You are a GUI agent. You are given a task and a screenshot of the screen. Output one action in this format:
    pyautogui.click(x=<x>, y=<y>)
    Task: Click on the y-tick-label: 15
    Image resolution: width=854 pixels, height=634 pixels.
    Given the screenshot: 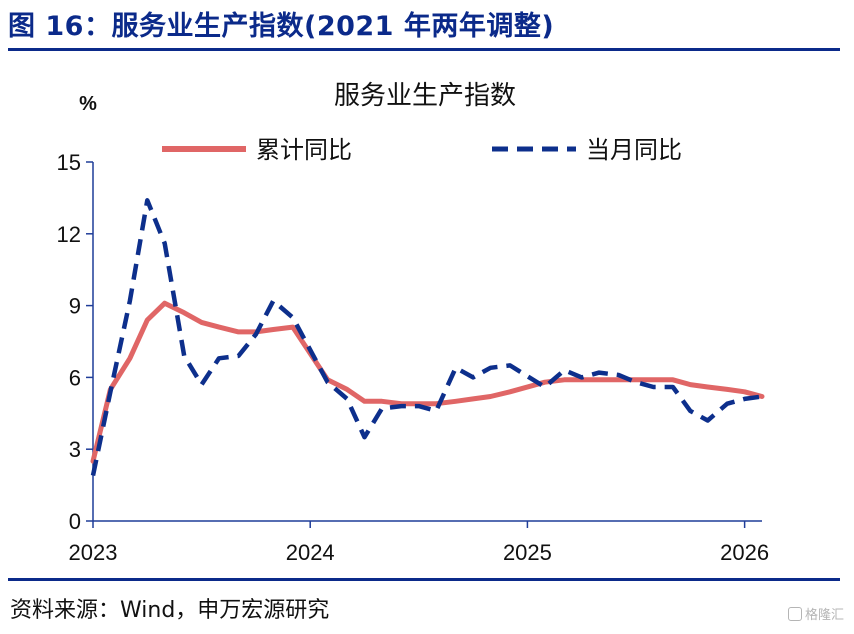 What is the action you would take?
    pyautogui.click(x=69, y=162)
    